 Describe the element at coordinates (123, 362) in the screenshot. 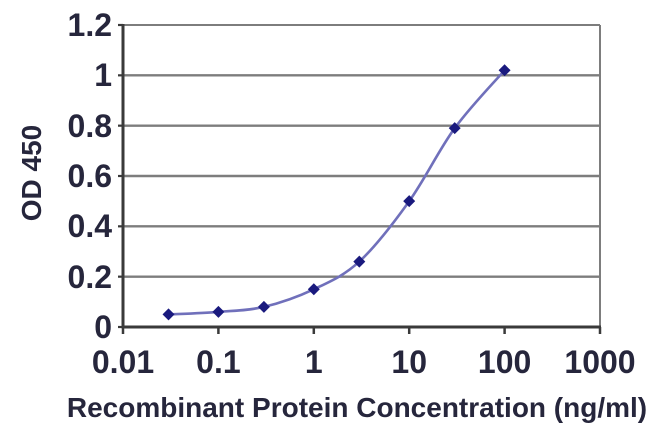

I see `x-tick-label: 0.01` at that location.